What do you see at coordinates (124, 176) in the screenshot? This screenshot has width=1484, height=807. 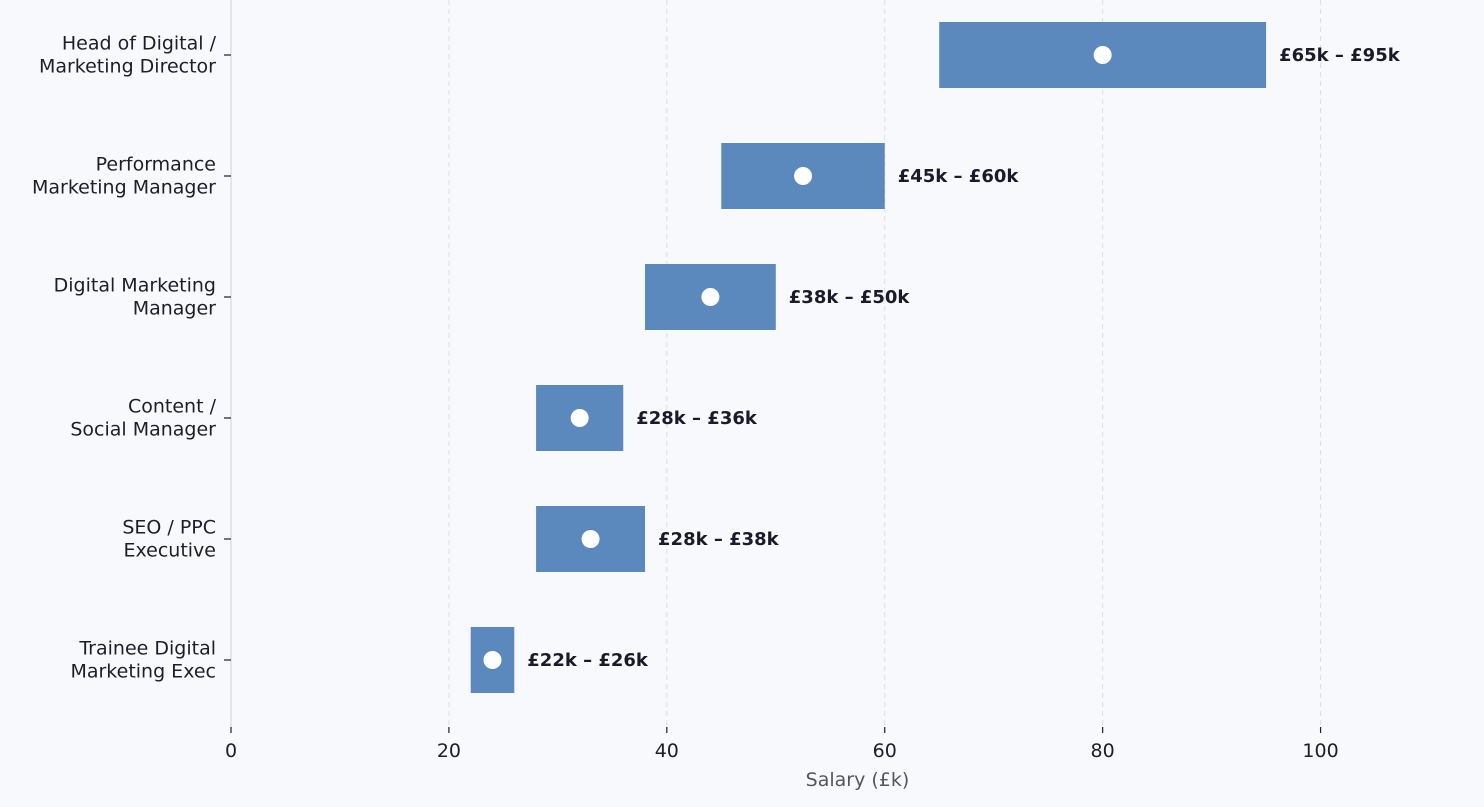 I see `category-label: Performance Marketing Manager` at bounding box center [124, 176].